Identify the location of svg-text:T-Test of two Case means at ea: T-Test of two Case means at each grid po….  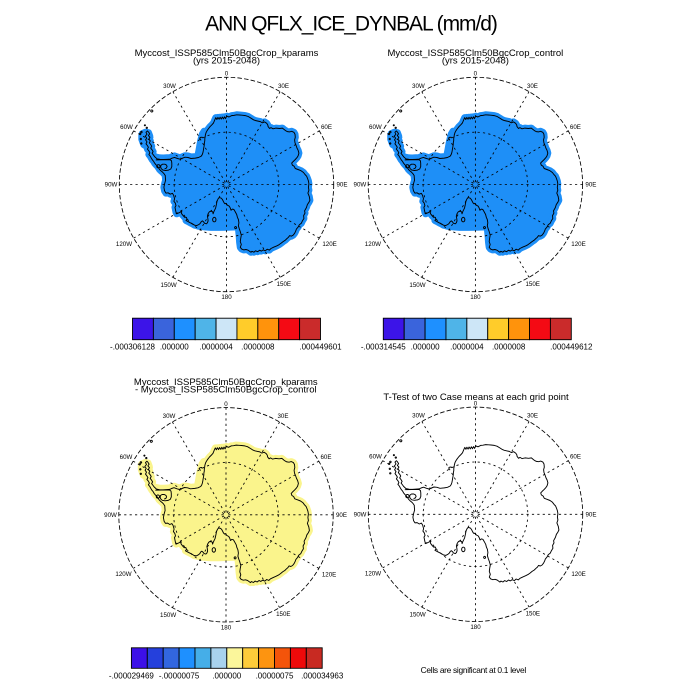
(476, 397).